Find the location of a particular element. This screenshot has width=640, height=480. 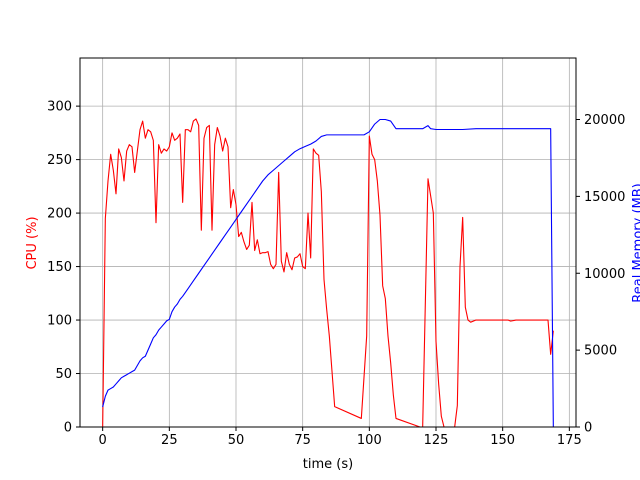

left-tick-label: 0 is located at coordinates (68, 428).